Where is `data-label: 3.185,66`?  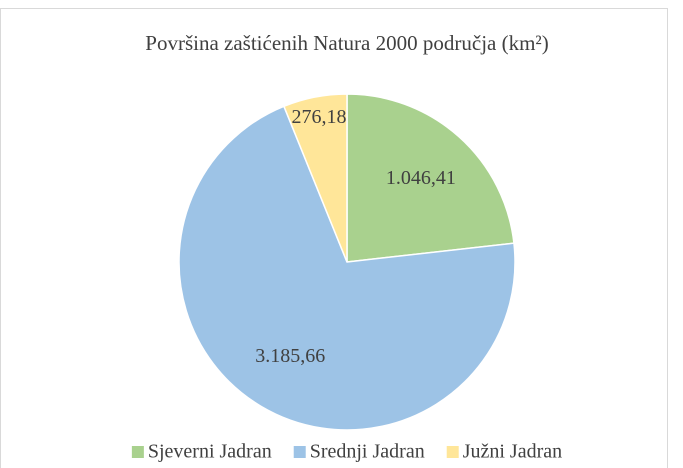
data-label: 3.185,66 is located at coordinates (290, 356).